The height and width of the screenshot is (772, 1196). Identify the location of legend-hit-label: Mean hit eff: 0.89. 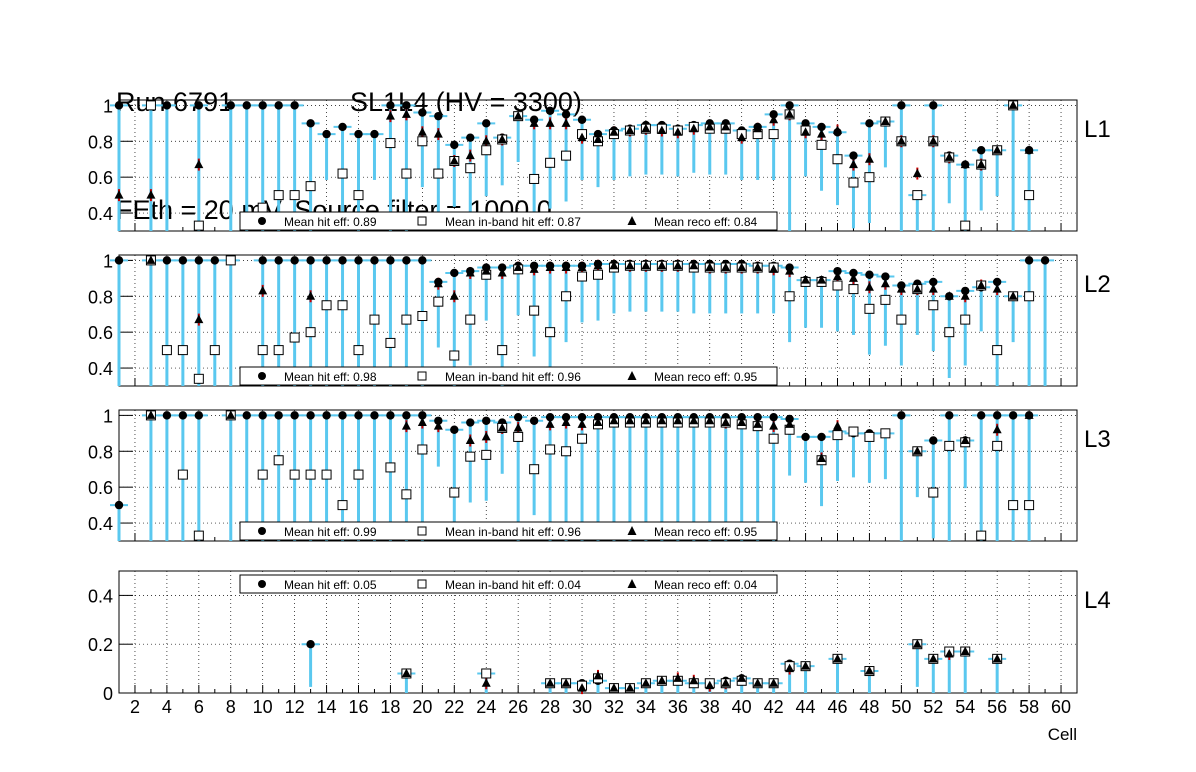
(330, 222).